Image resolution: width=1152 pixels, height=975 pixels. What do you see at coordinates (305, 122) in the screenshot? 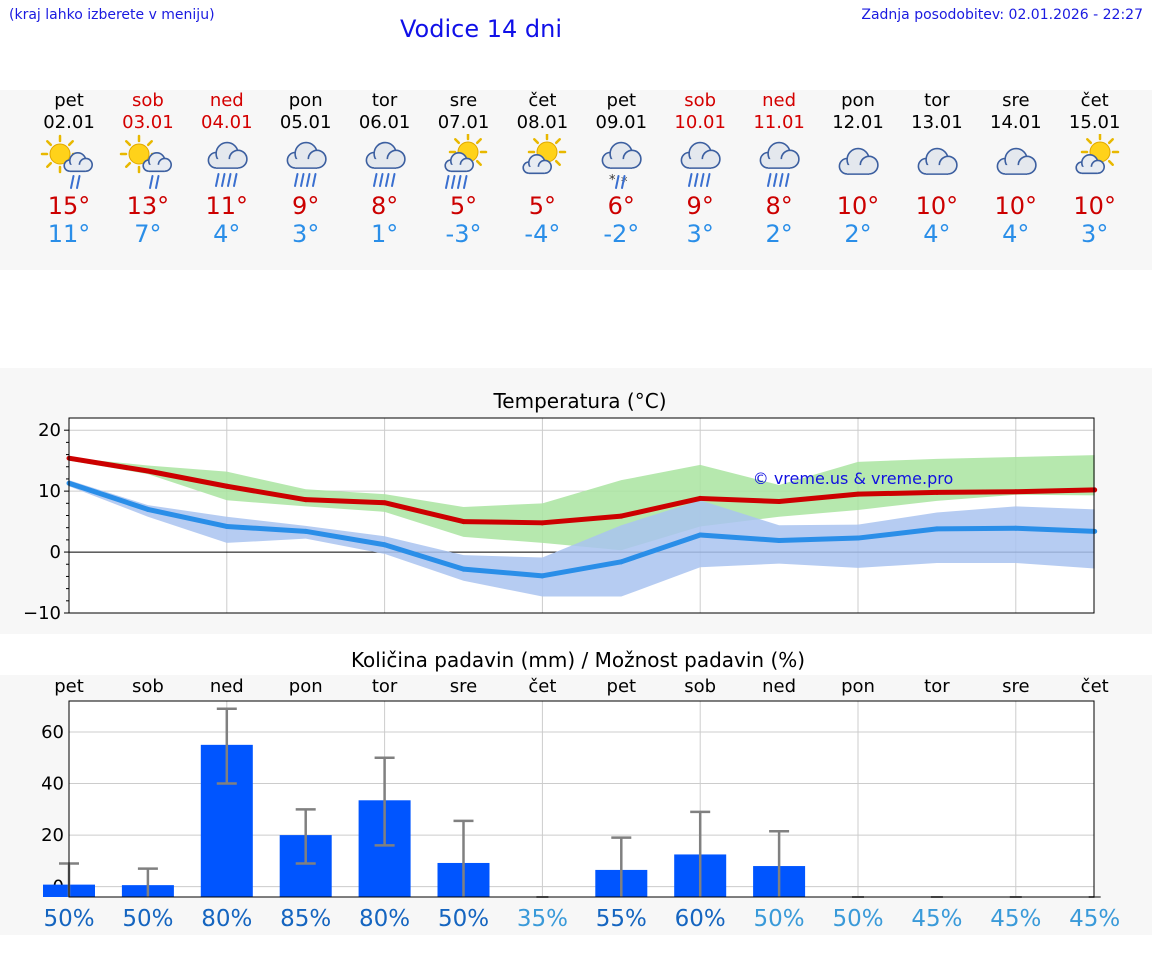
I see `day-date: 05.01` at bounding box center [305, 122].